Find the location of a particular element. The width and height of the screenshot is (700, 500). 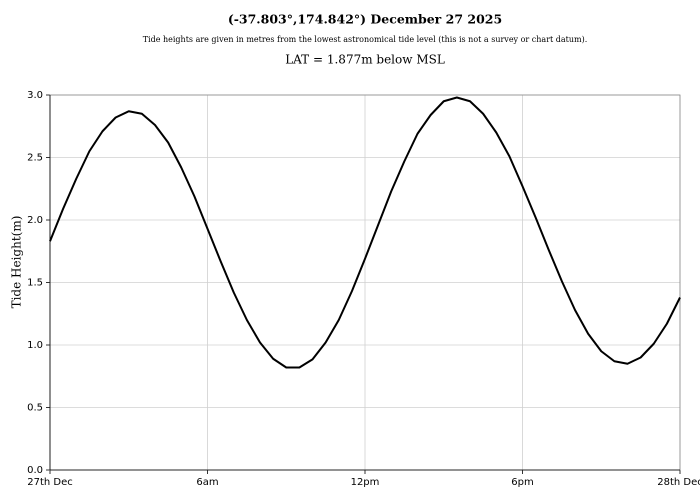

y-tick-label: 2.5 is located at coordinates (35, 158).